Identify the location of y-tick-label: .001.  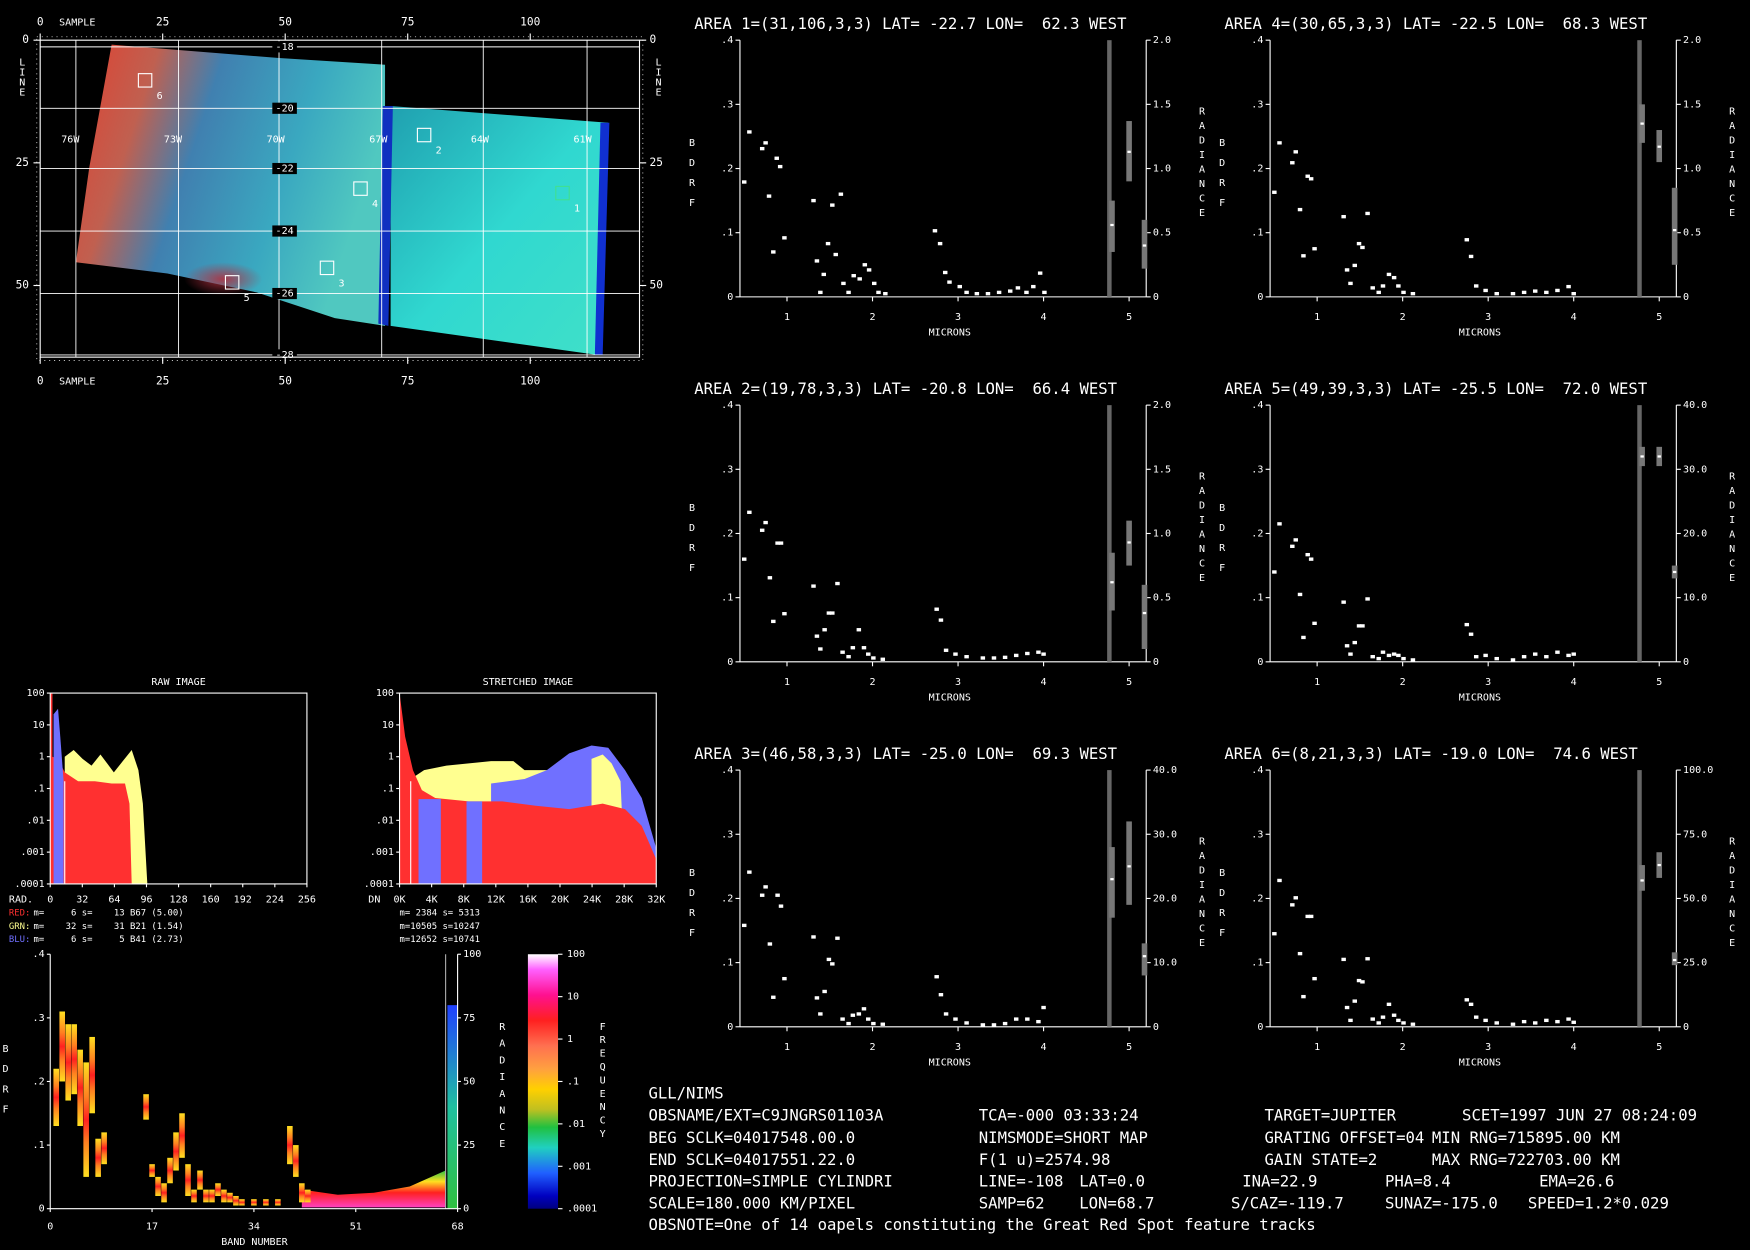
(382, 852).